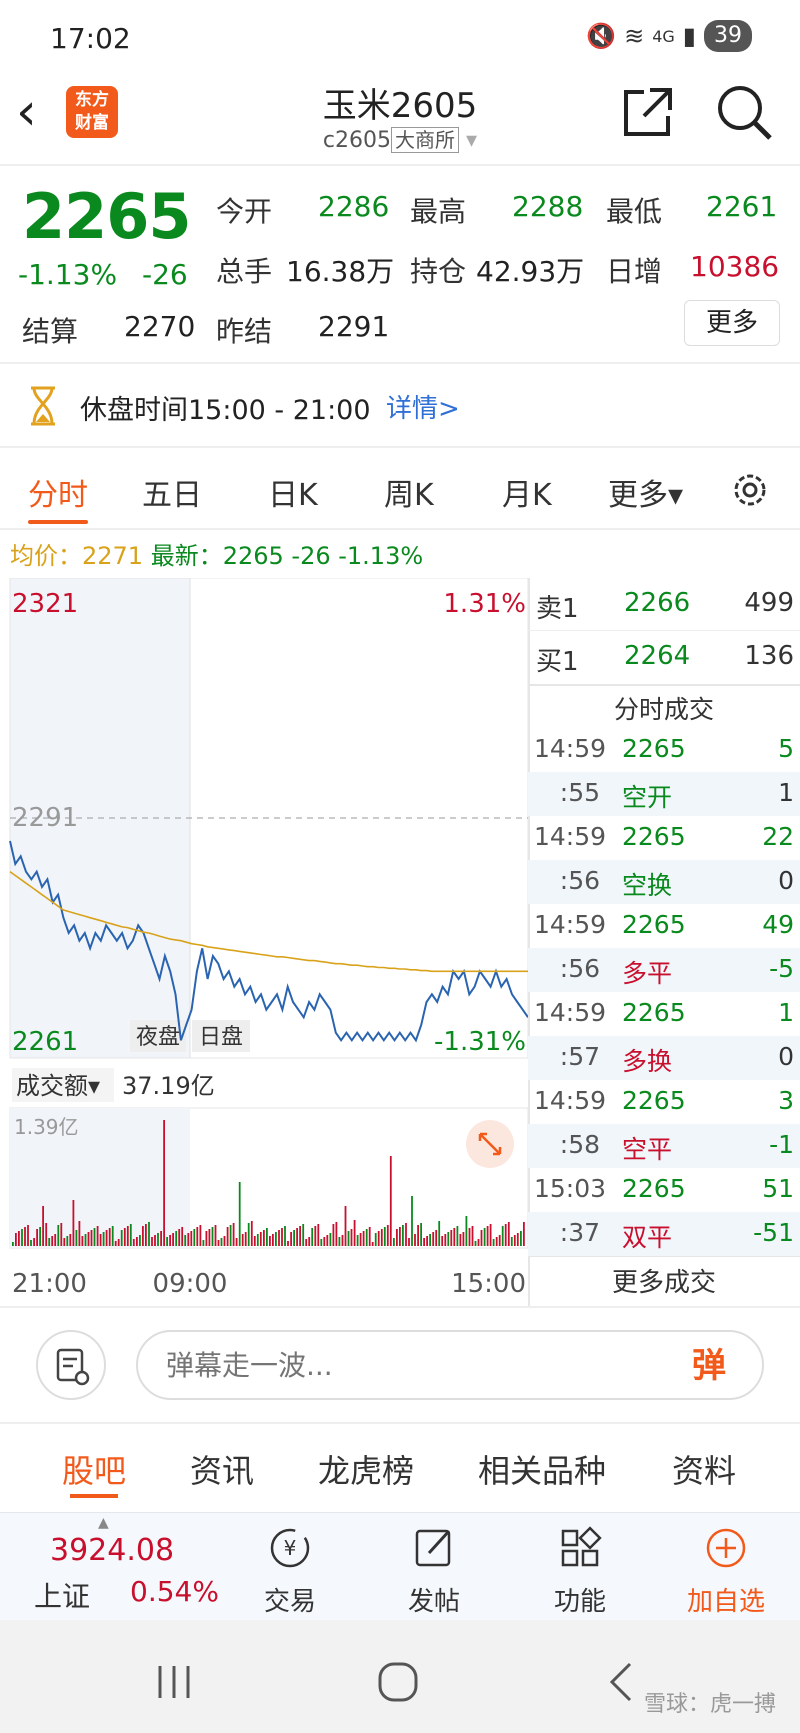 Image resolution: width=800 pixels, height=1733 pixels. What do you see at coordinates (548, 206) in the screenshot?
I see `high-value: 2288` at bounding box center [548, 206].